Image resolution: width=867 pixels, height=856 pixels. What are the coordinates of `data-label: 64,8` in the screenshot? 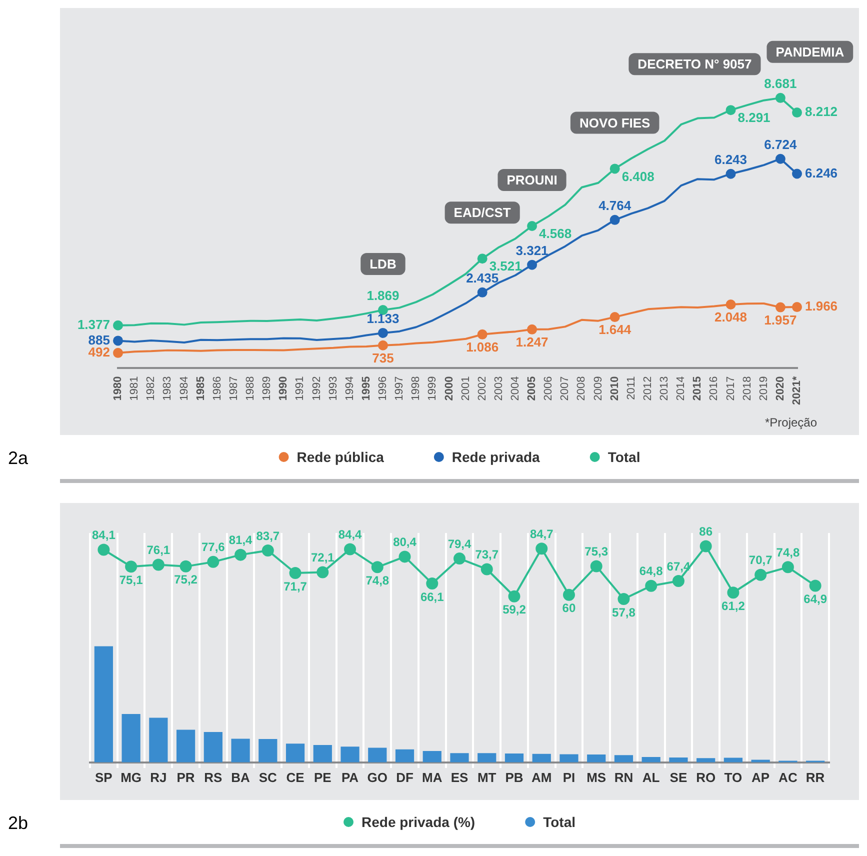 It's located at (651, 571).